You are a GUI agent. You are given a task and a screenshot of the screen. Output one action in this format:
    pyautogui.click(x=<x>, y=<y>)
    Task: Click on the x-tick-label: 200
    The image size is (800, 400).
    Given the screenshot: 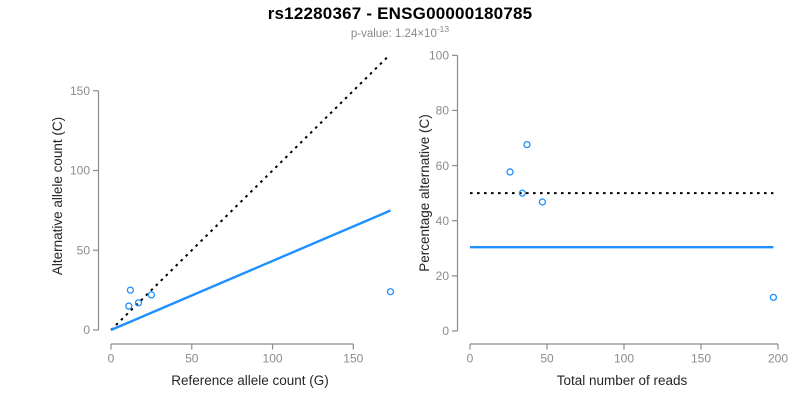 What is the action you would take?
    pyautogui.click(x=778, y=359)
    